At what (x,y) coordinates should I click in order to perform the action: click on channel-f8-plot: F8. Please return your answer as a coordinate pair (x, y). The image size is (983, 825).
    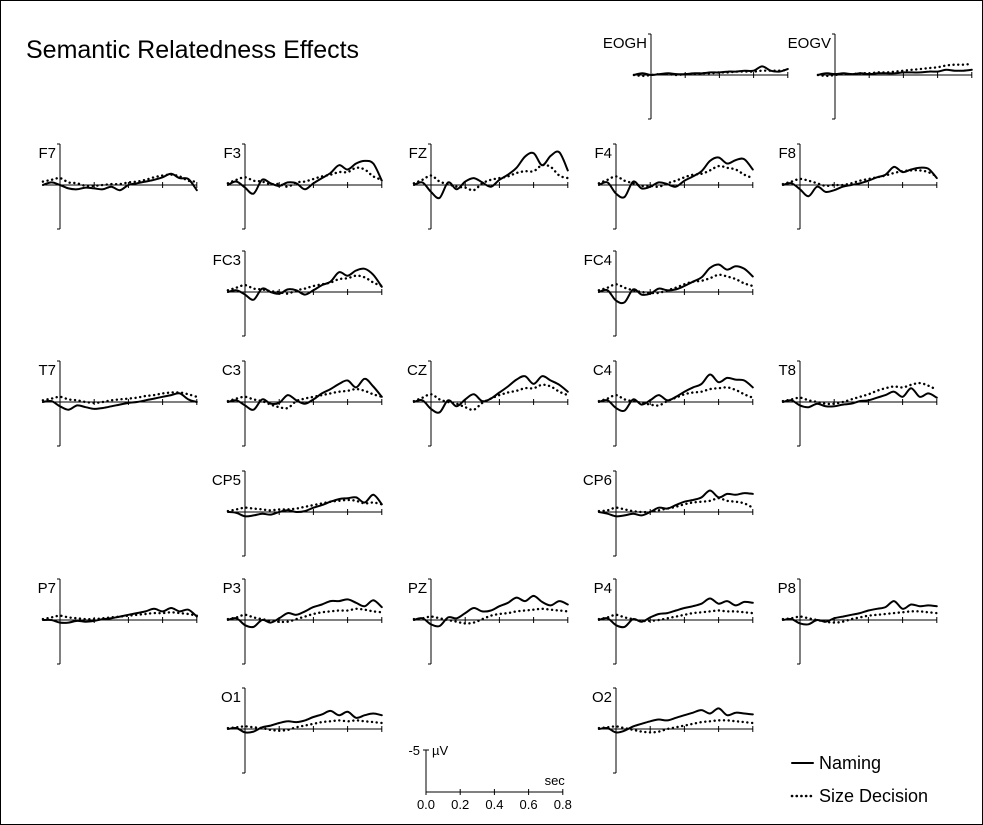
    Looking at the image, I should click on (858, 186).